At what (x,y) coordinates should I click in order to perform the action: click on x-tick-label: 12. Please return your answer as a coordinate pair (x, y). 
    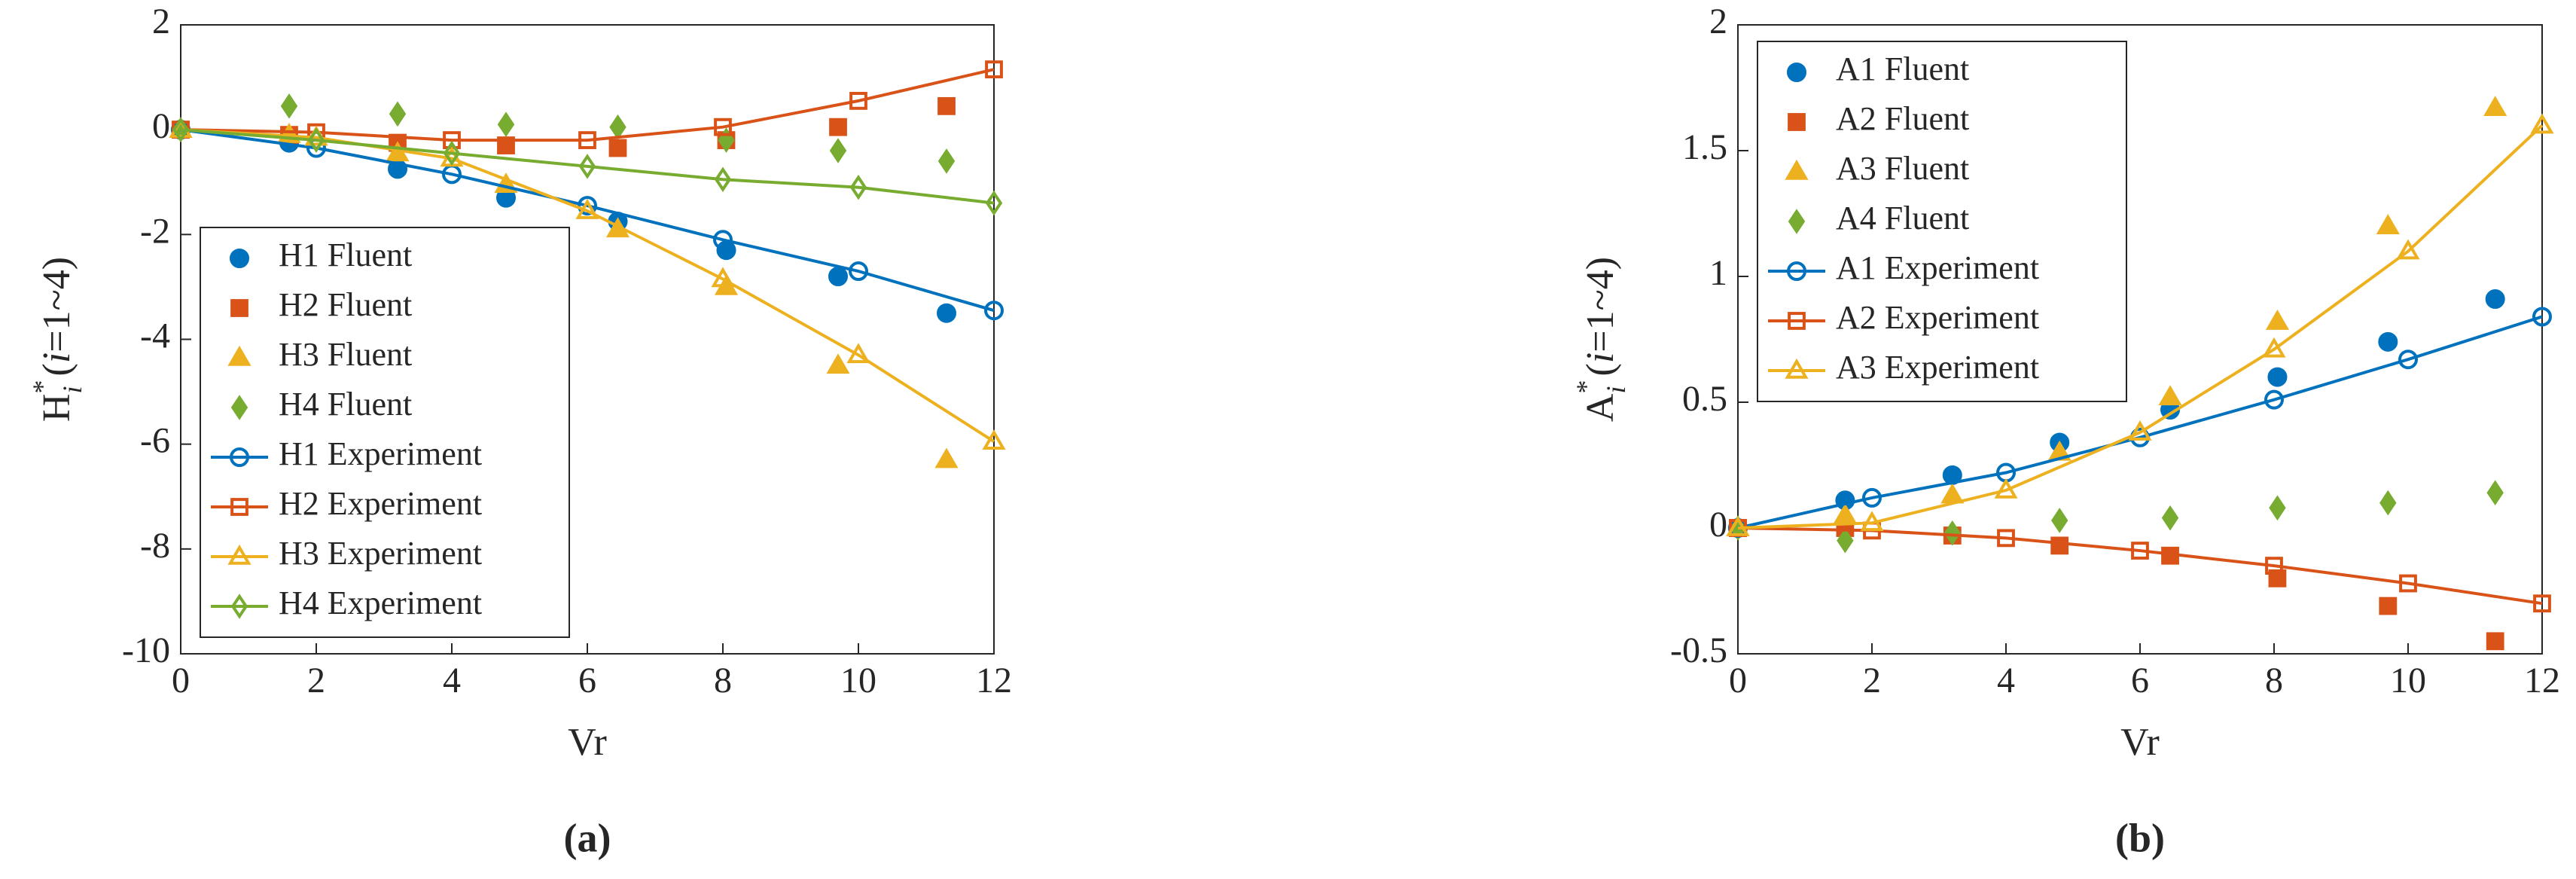
    Looking at the image, I should click on (2542, 680).